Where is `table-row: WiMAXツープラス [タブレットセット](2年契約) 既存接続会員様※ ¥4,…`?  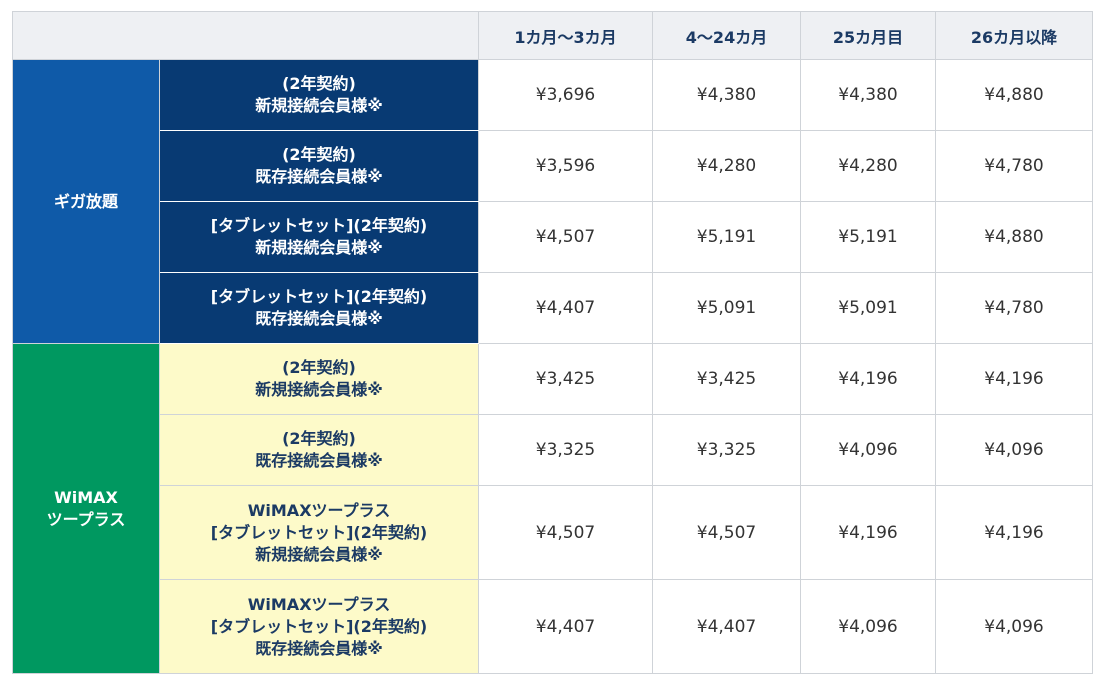 table-row: WiMAXツープラス [タブレットセット](2年契約) 既存接続会員様※ ¥4,… is located at coordinates (553, 626).